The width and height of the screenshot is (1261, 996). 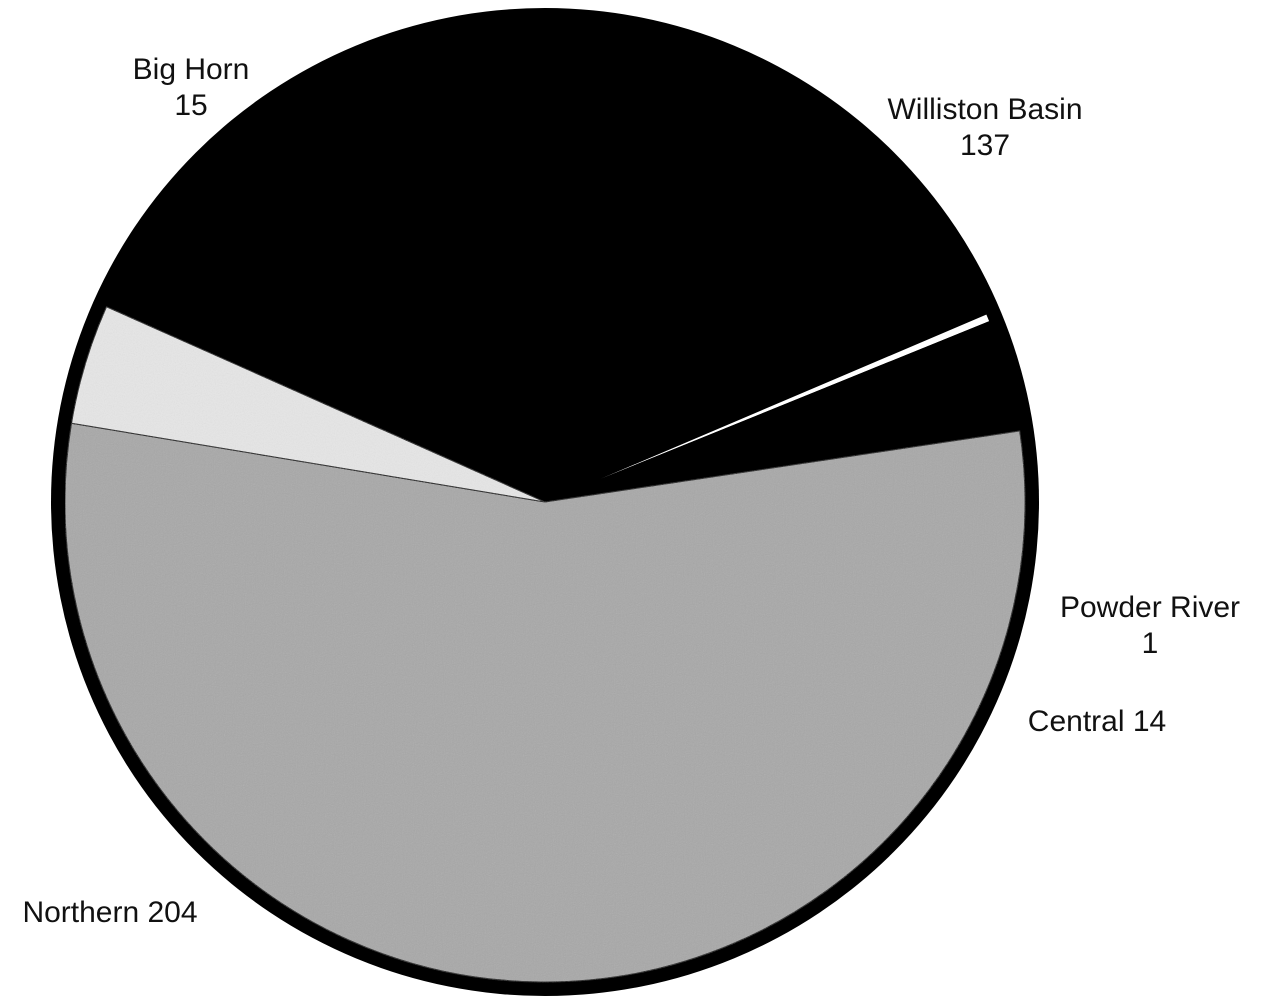 I want to click on slice-label-northern: Northern 204, so click(x=109, y=912).